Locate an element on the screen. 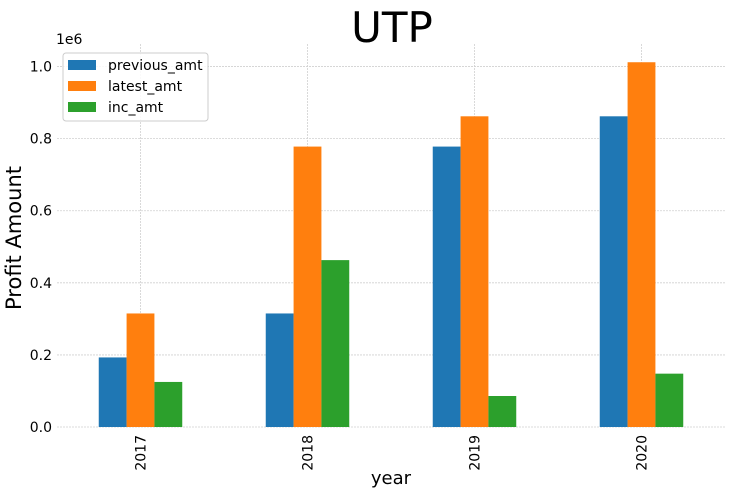  y-tick-label: 0.8 is located at coordinates (41, 140).